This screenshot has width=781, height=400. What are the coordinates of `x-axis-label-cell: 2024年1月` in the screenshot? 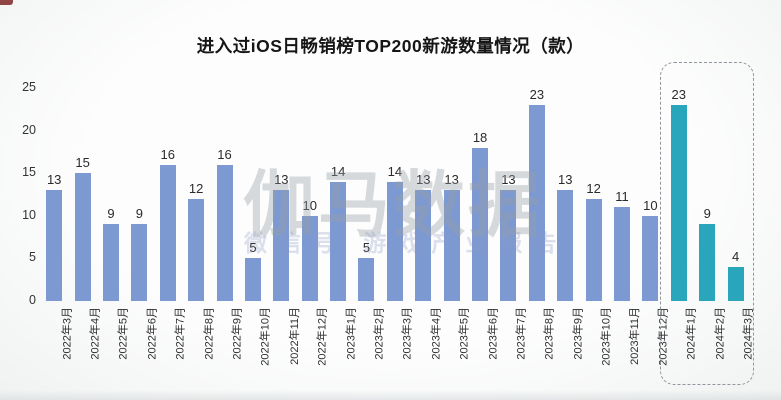 It's located at (681, 348).